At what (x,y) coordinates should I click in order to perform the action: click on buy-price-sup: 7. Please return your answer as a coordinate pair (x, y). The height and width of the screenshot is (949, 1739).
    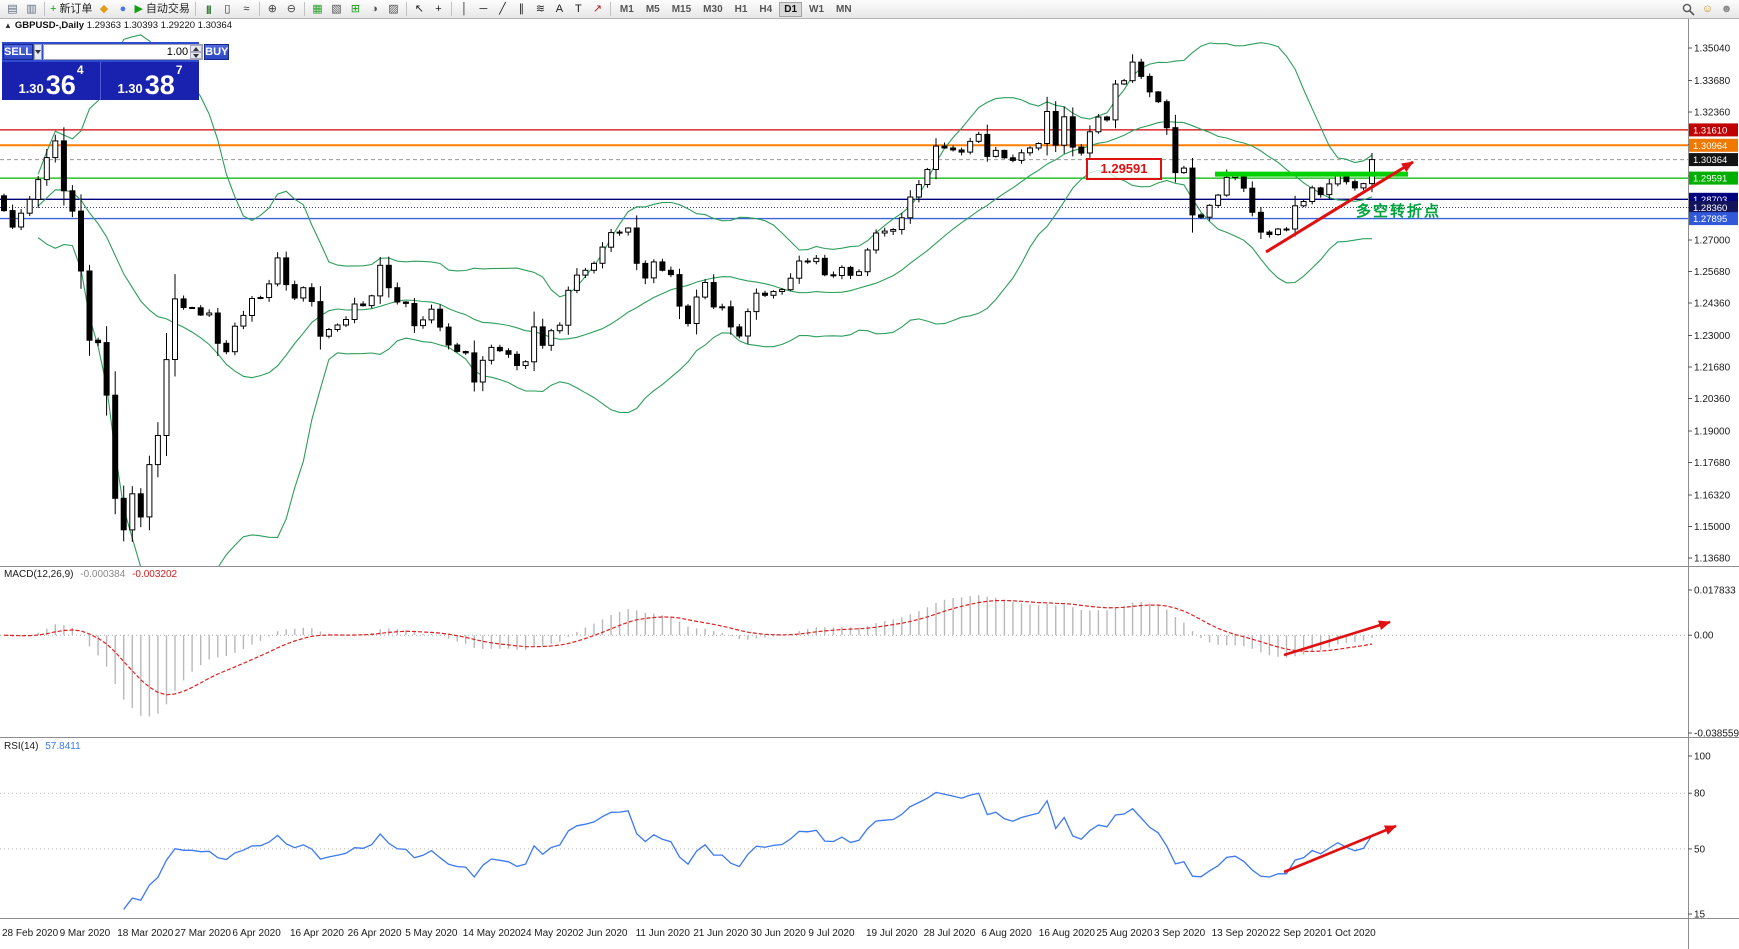
    Looking at the image, I should click on (179, 70).